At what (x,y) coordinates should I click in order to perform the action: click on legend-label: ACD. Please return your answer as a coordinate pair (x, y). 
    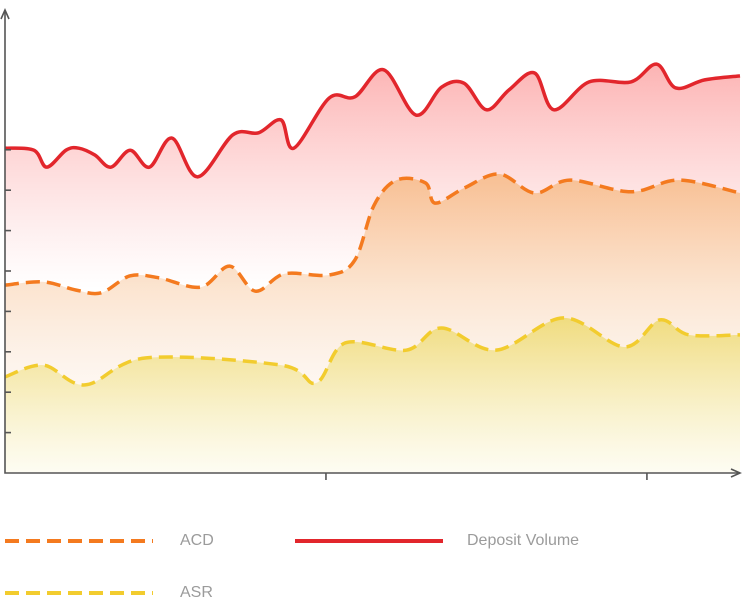
    Looking at the image, I should click on (197, 540).